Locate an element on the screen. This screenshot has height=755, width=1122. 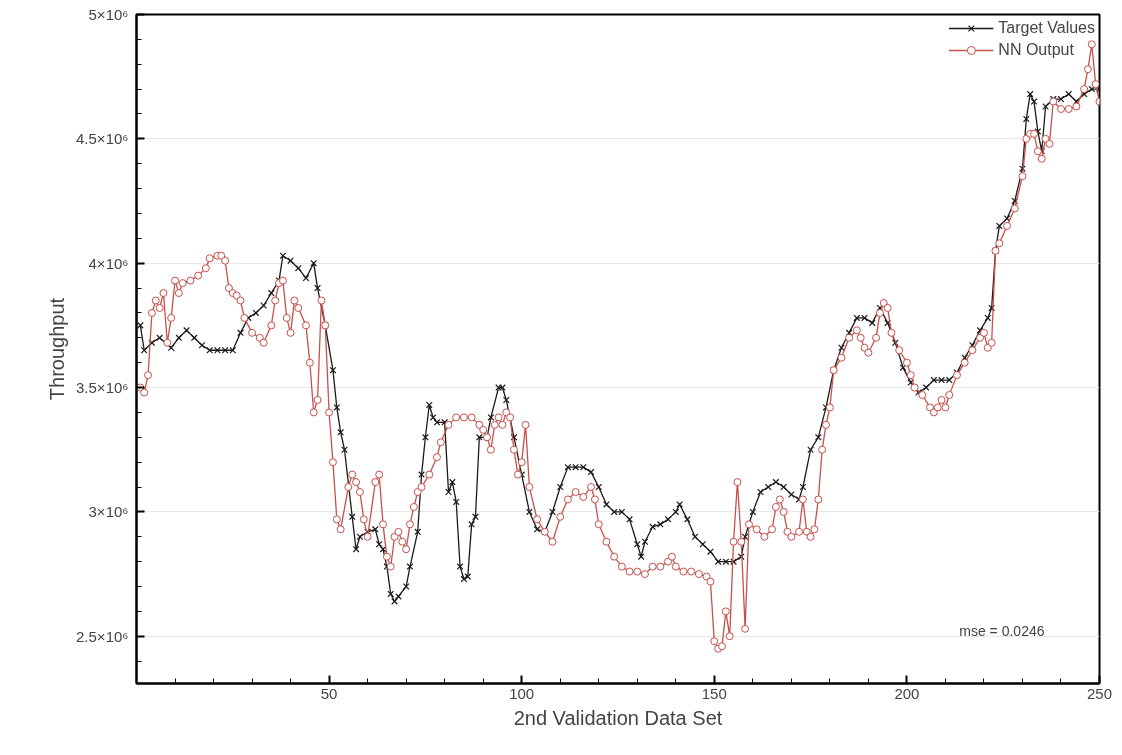
legend-label: NN Output is located at coordinates (1036, 50).